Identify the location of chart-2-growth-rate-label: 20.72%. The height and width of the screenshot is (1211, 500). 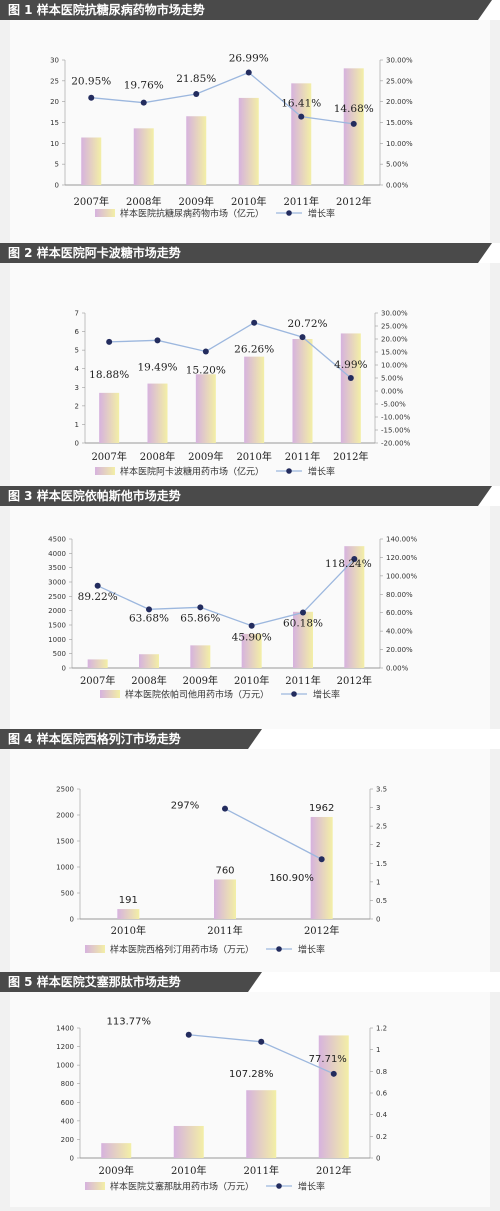
(307, 324).